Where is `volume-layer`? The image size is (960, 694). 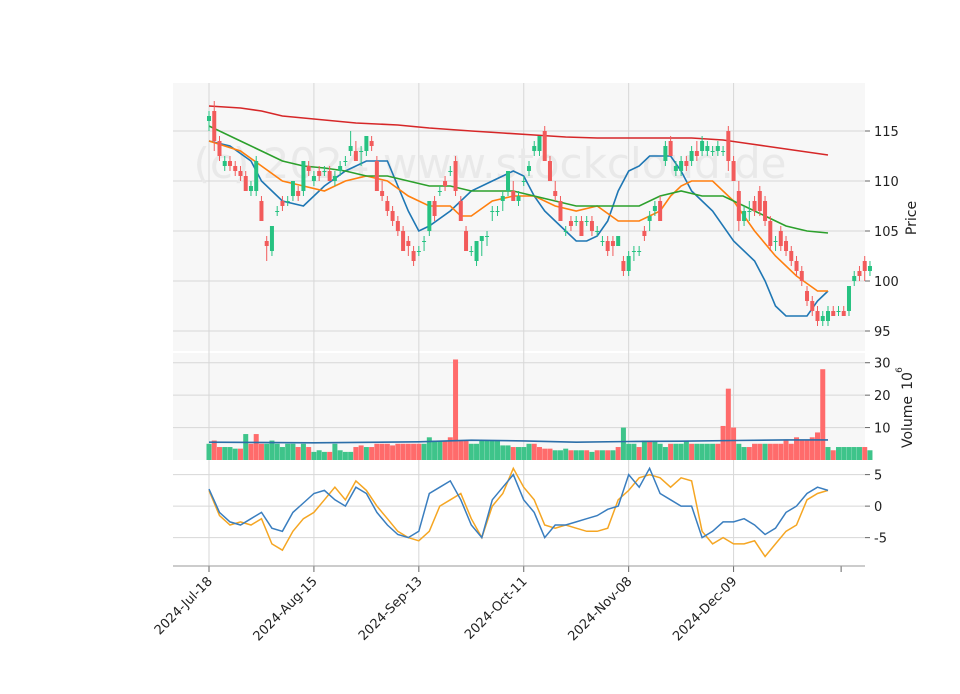 volume-layer is located at coordinates (539, 409).